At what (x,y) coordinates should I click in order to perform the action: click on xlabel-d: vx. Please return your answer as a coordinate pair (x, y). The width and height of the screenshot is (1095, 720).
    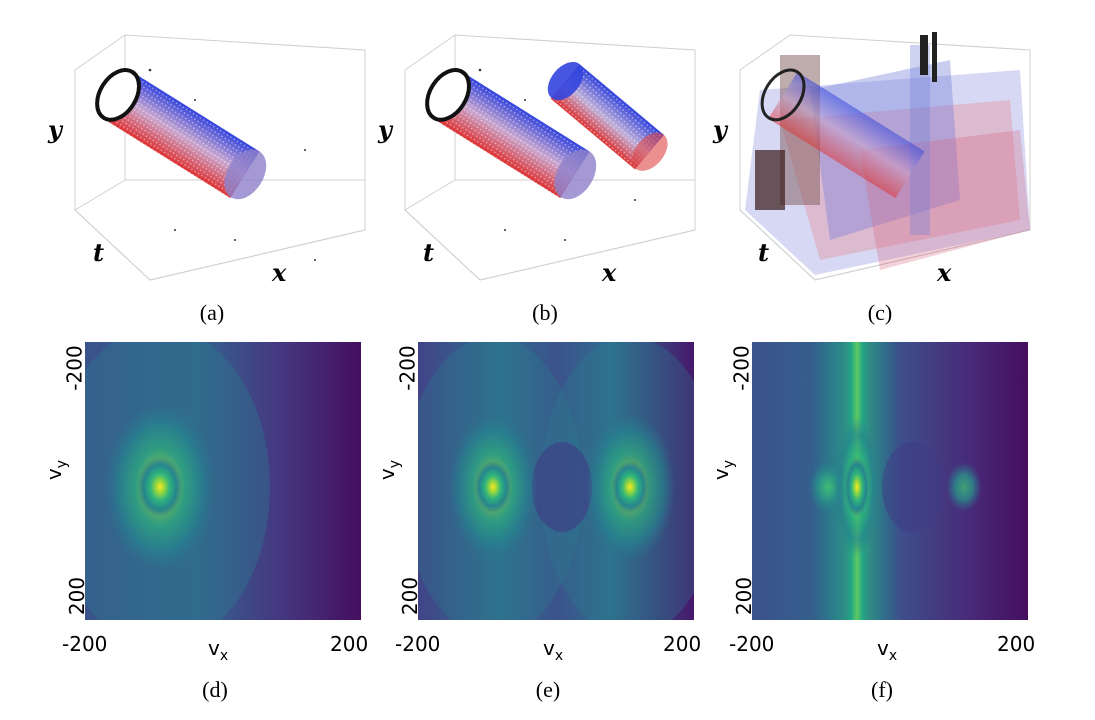
    Looking at the image, I should click on (218, 650).